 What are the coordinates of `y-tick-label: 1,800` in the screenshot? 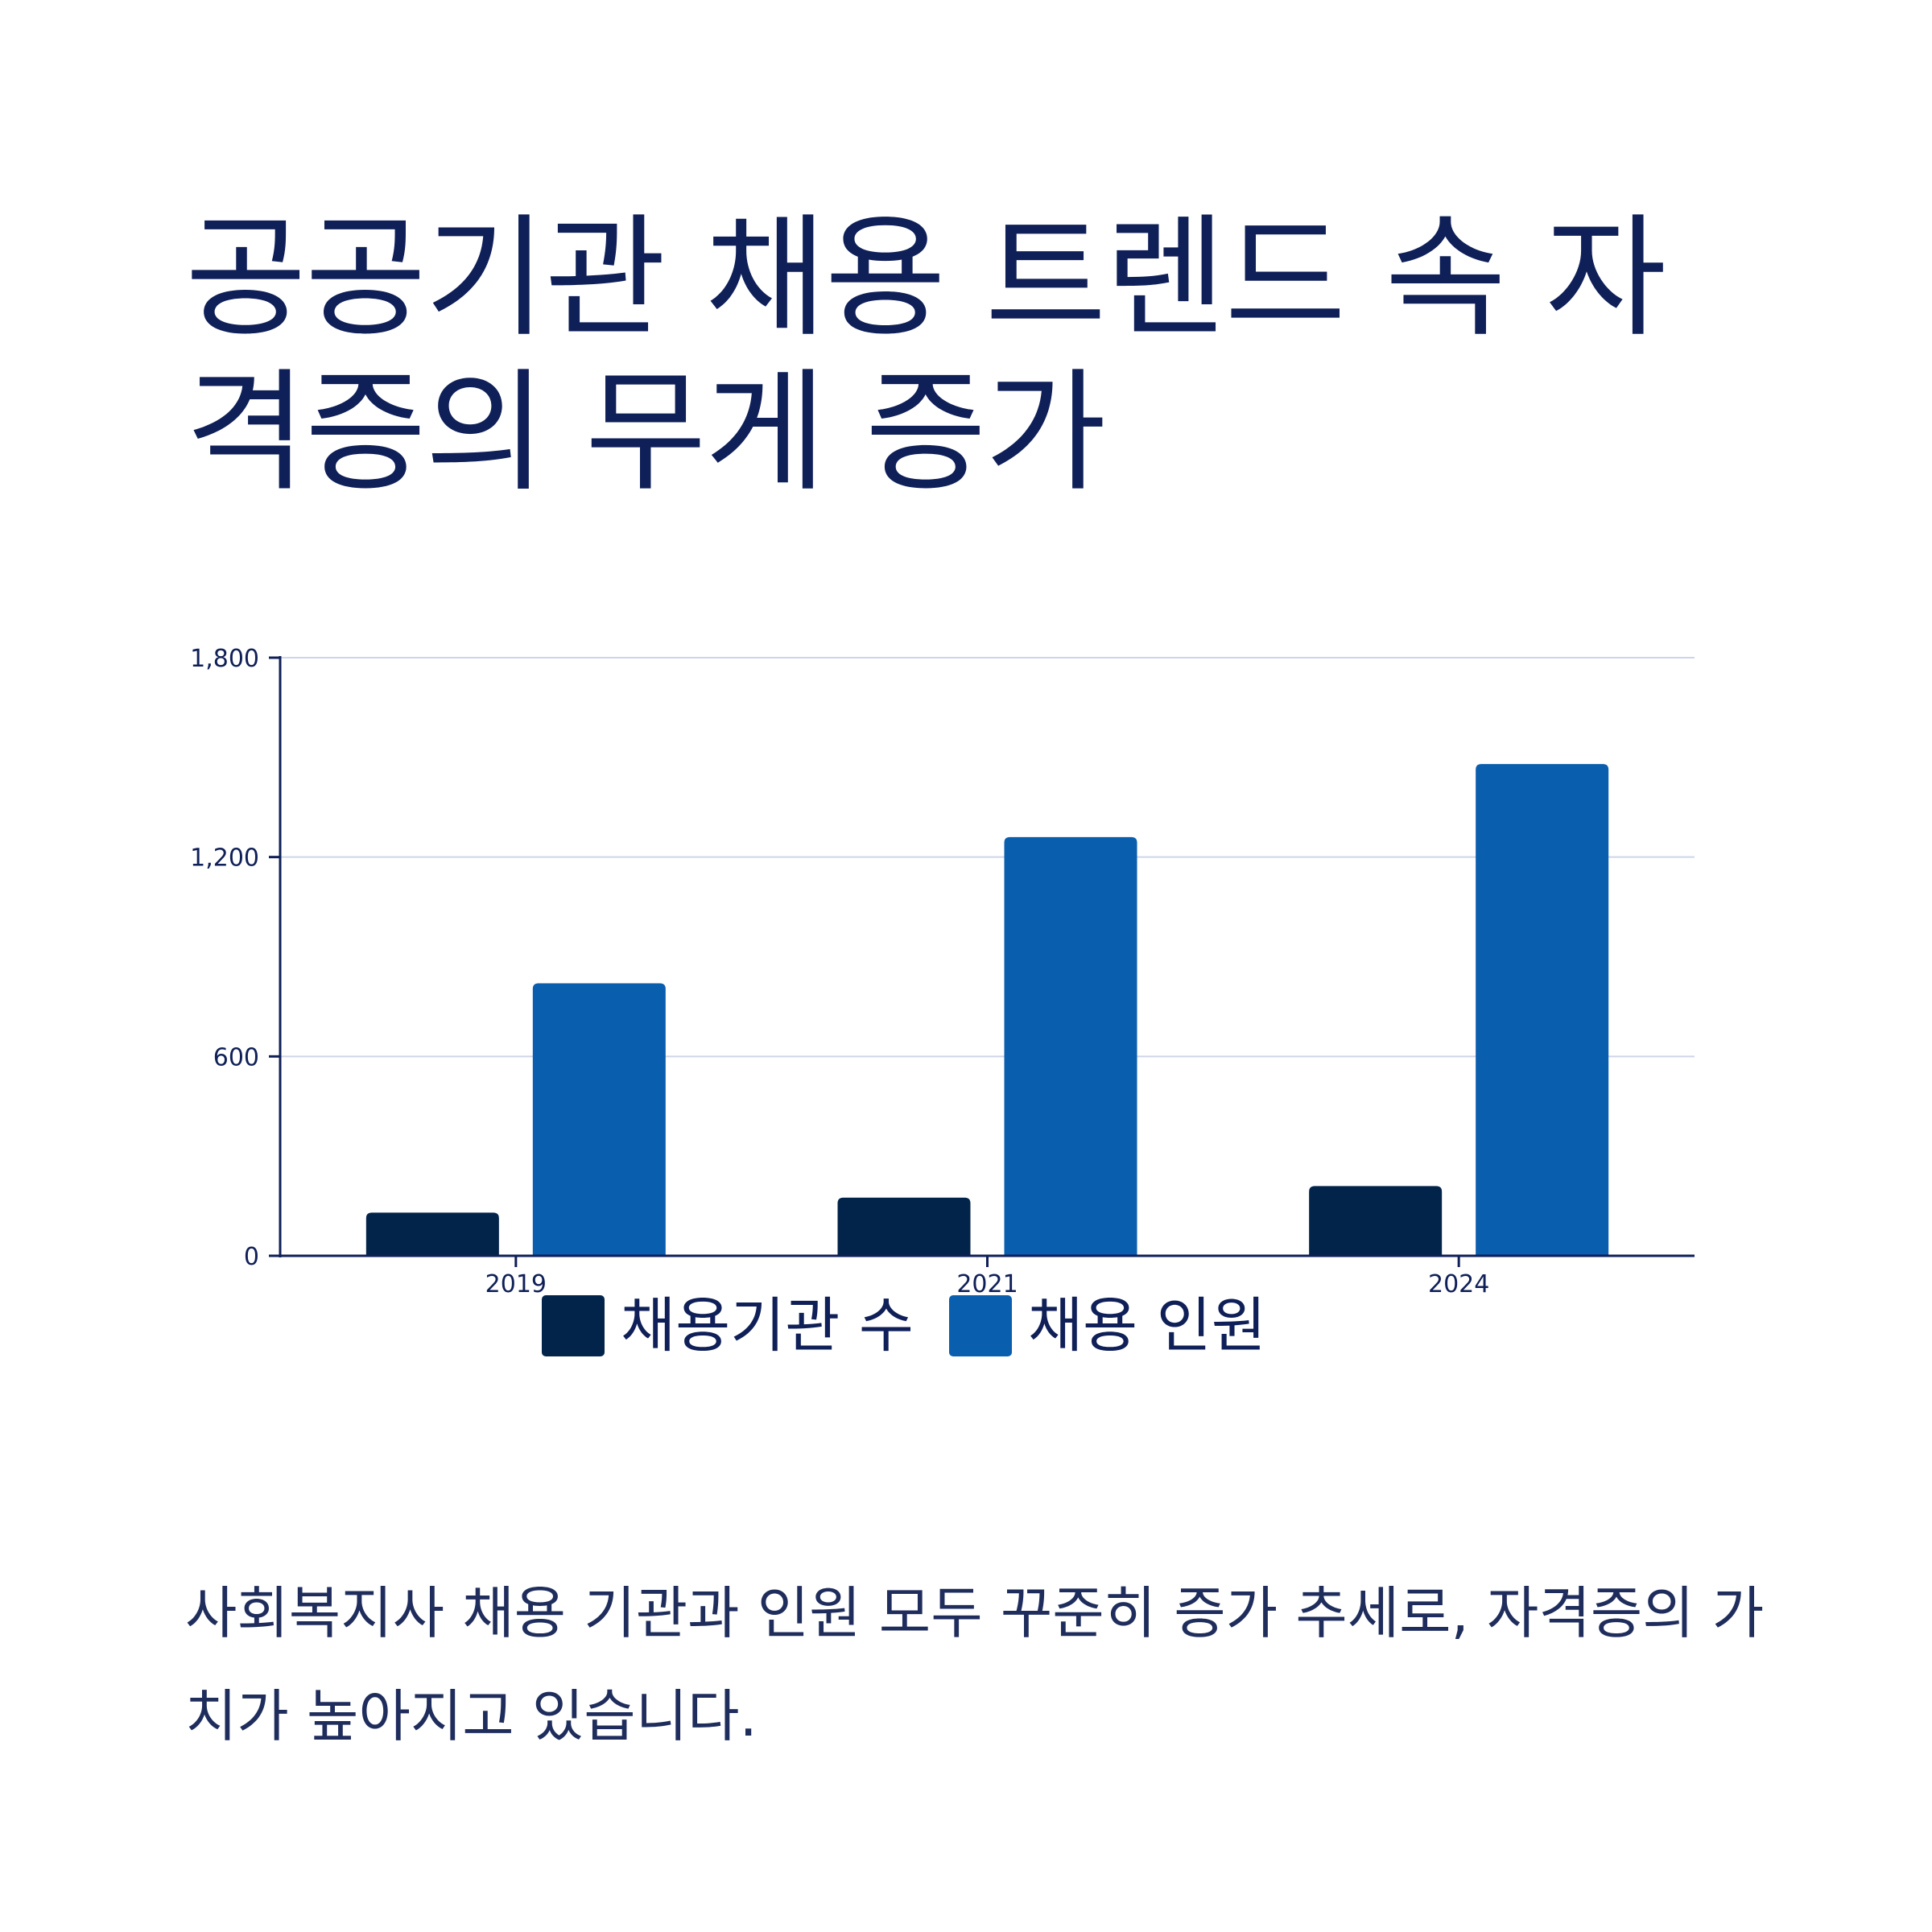 It's located at (224, 659).